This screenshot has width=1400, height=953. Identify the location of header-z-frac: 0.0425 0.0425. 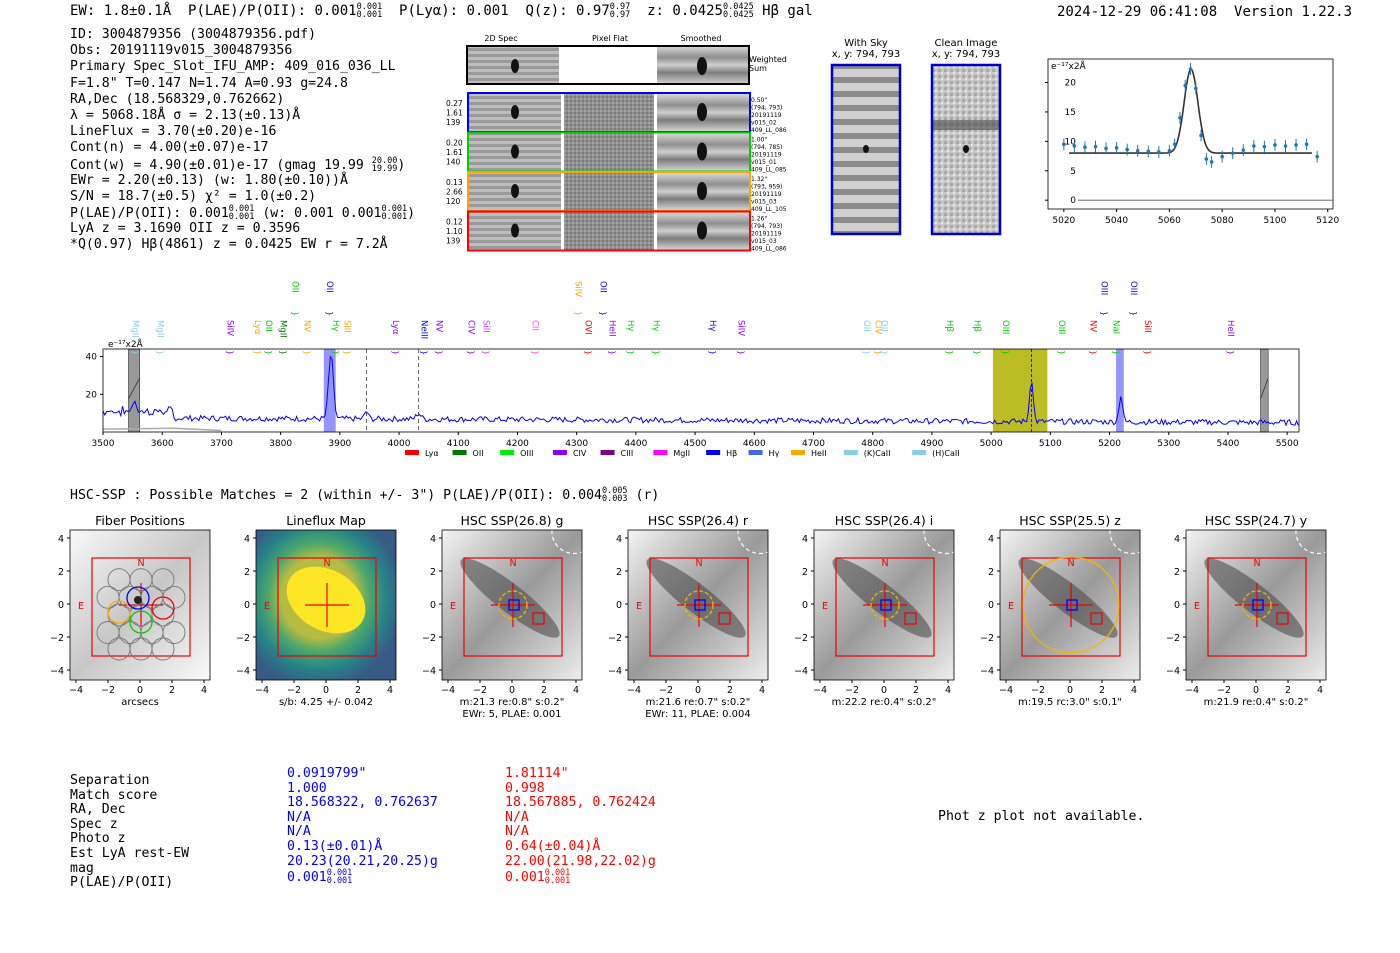
(738, 11).